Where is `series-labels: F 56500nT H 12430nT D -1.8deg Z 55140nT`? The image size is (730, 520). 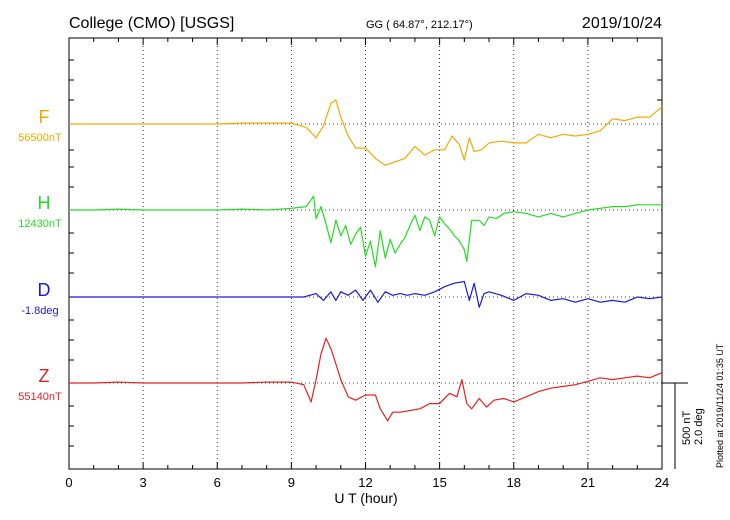
series-labels: F 56500nT H 12430nT D -1.8deg Z 55140nT is located at coordinates (40, 255).